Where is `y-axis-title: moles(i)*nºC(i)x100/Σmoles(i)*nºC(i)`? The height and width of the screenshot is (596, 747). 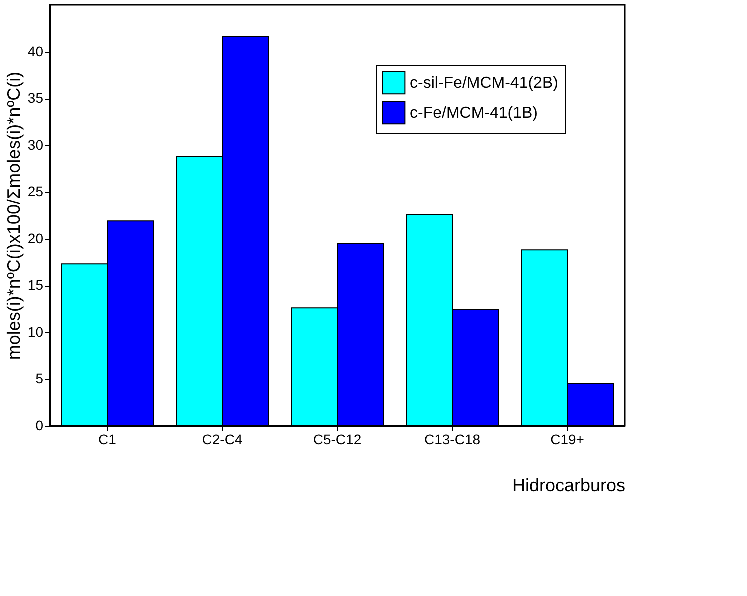
y-axis-title: moles(i)*nºC(i)x100/Σmoles(i)*nºC(i) is located at coordinates (14, 216).